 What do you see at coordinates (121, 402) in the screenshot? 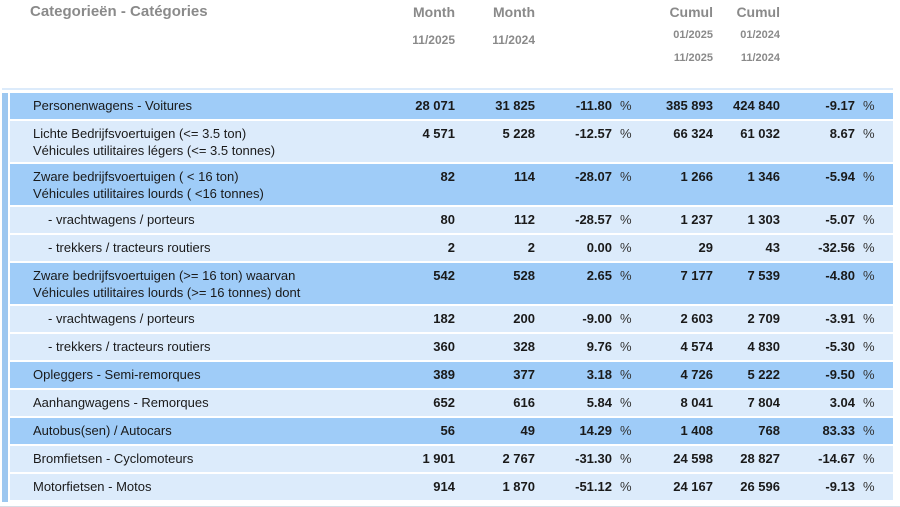
I see `row-label: Aanhangwagens - Remorques` at bounding box center [121, 402].